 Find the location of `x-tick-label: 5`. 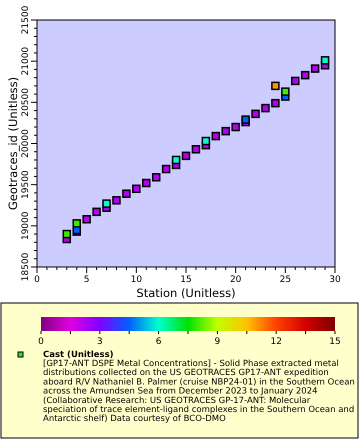

x-tick-label: 5 is located at coordinates (87, 280).